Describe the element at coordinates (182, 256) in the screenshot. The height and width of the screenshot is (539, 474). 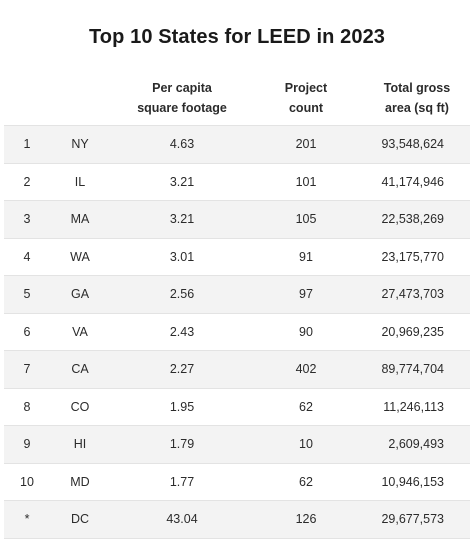
I see `per-capita-cell: 3.01` at that location.